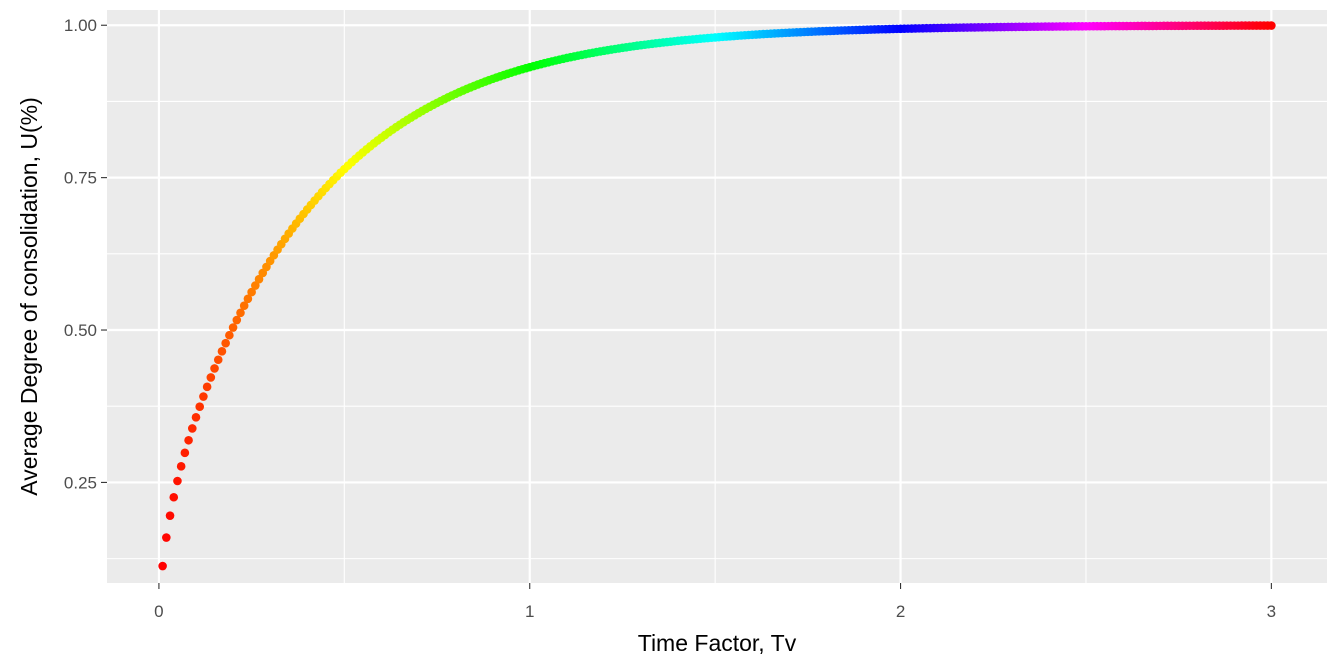 The image size is (1344, 672). I want to click on y-axis-title: Average Degree of consolidation, U(%), so click(29, 296).